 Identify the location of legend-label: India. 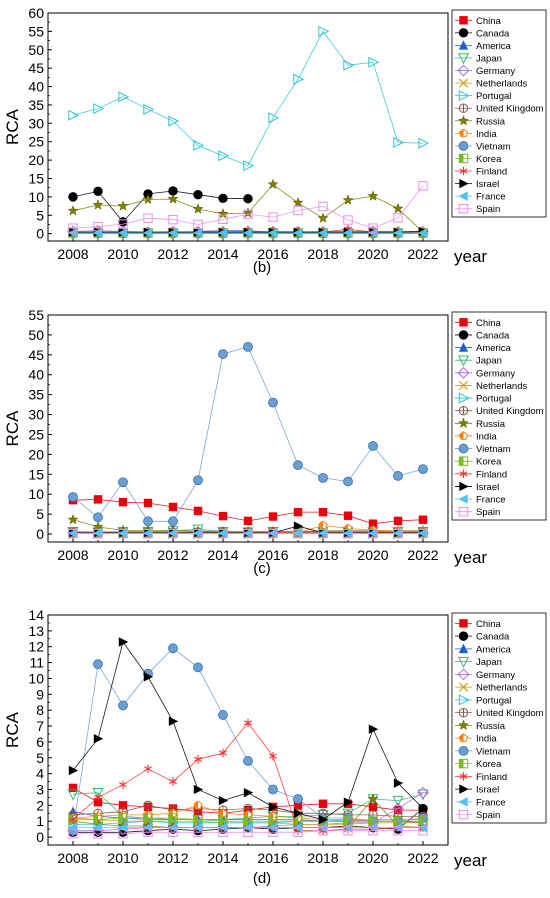
(486, 134).